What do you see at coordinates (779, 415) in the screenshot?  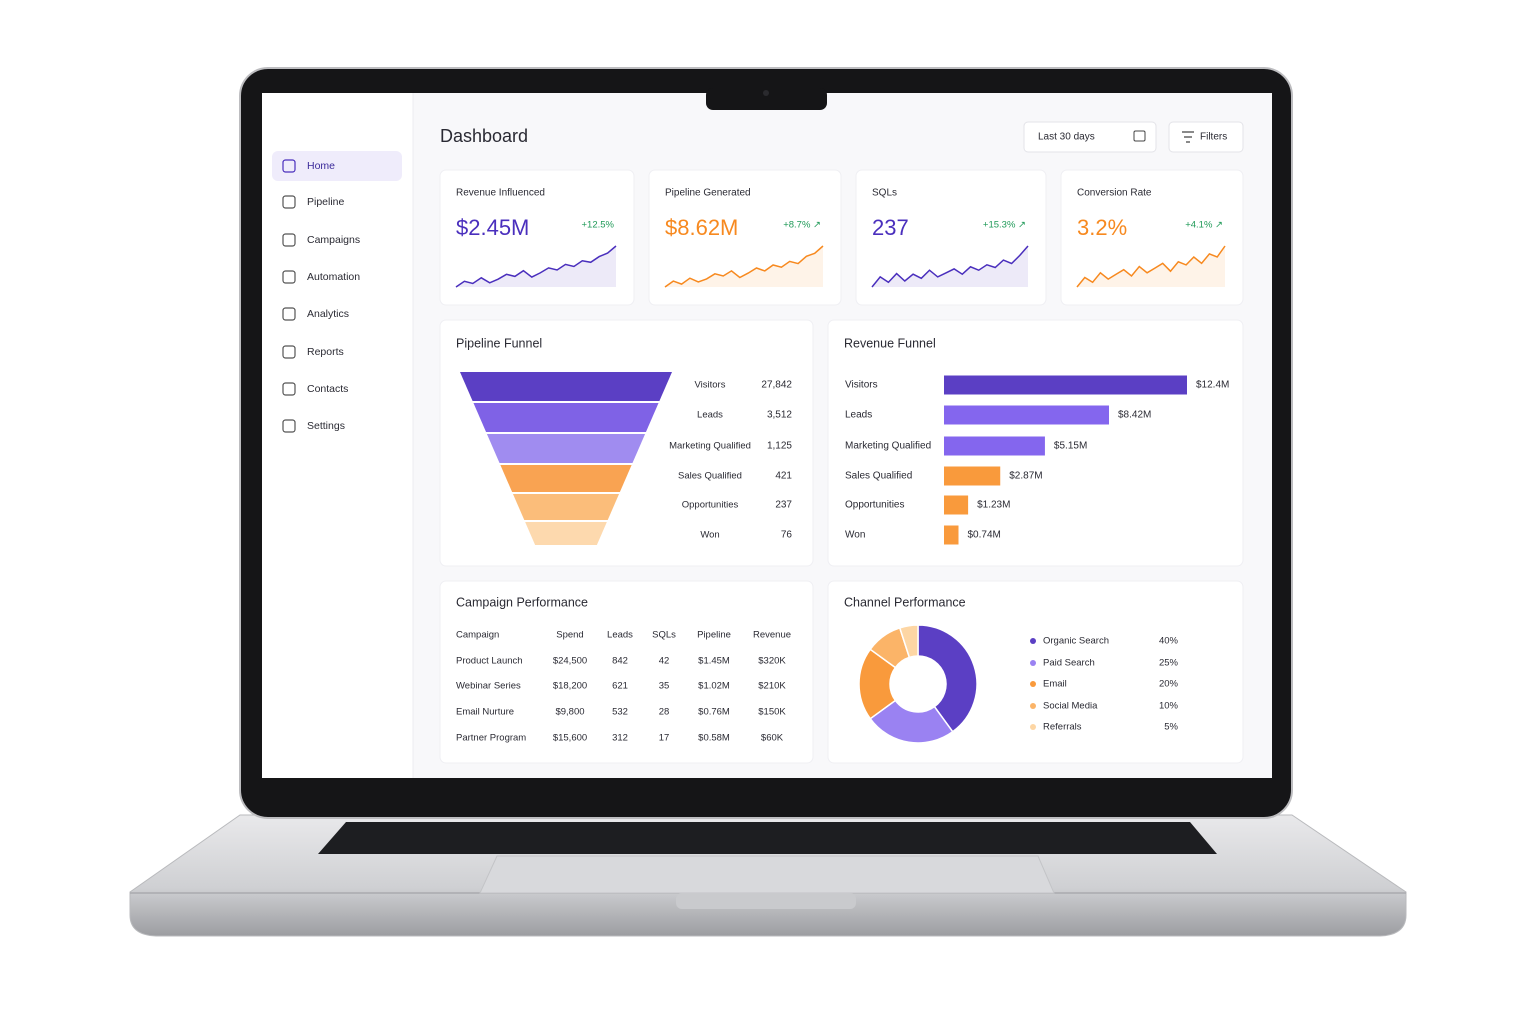 I see `funnel-stage-count: 3,512` at bounding box center [779, 415].